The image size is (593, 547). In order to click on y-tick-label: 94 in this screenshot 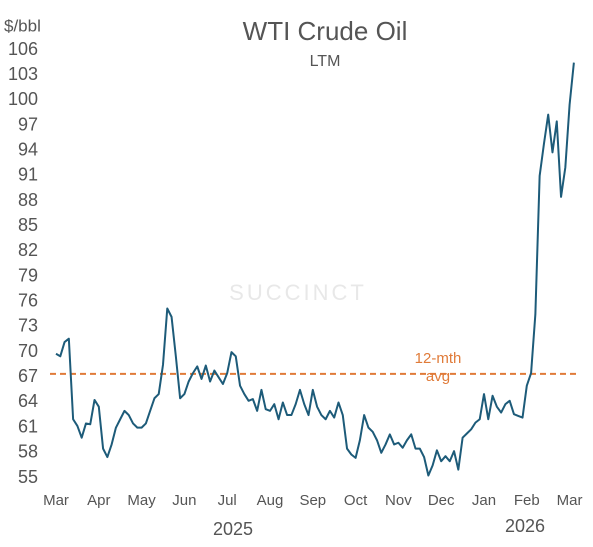, I will do `click(28, 149)`.